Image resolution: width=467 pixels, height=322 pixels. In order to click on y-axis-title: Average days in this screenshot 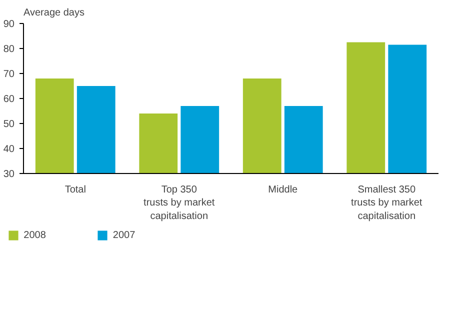, I will do `click(54, 13)`.